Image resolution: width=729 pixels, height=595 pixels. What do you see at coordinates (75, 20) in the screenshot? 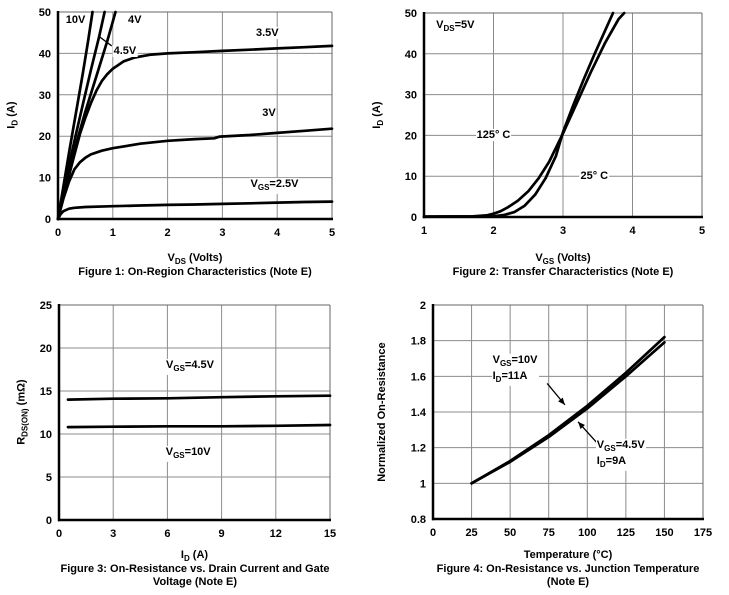
I see `curve-label: 10V` at bounding box center [75, 20].